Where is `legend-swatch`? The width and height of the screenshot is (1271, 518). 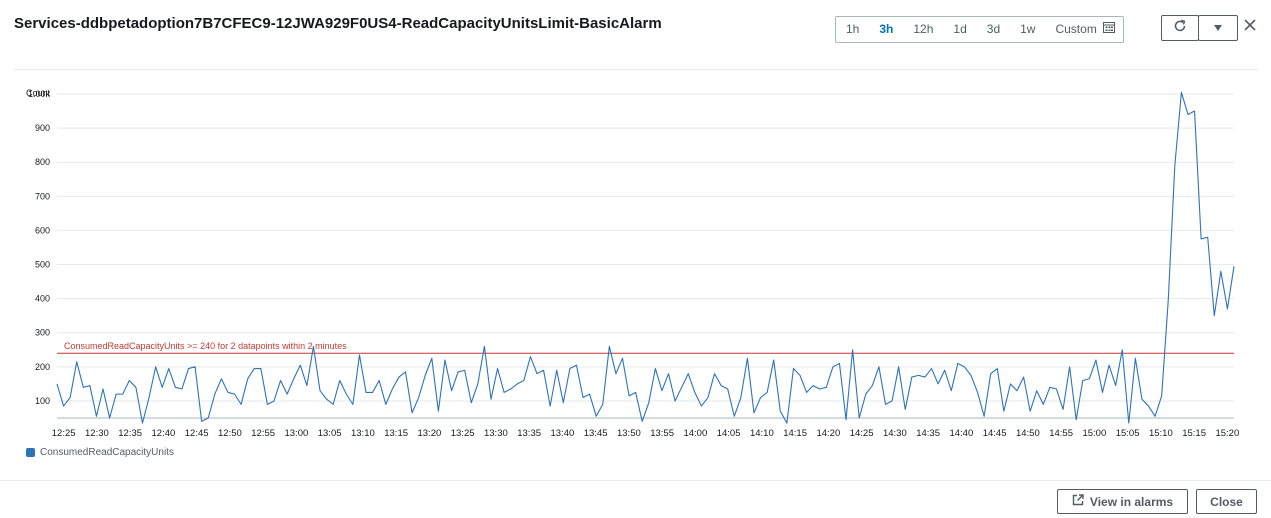
legend-swatch is located at coordinates (30, 452).